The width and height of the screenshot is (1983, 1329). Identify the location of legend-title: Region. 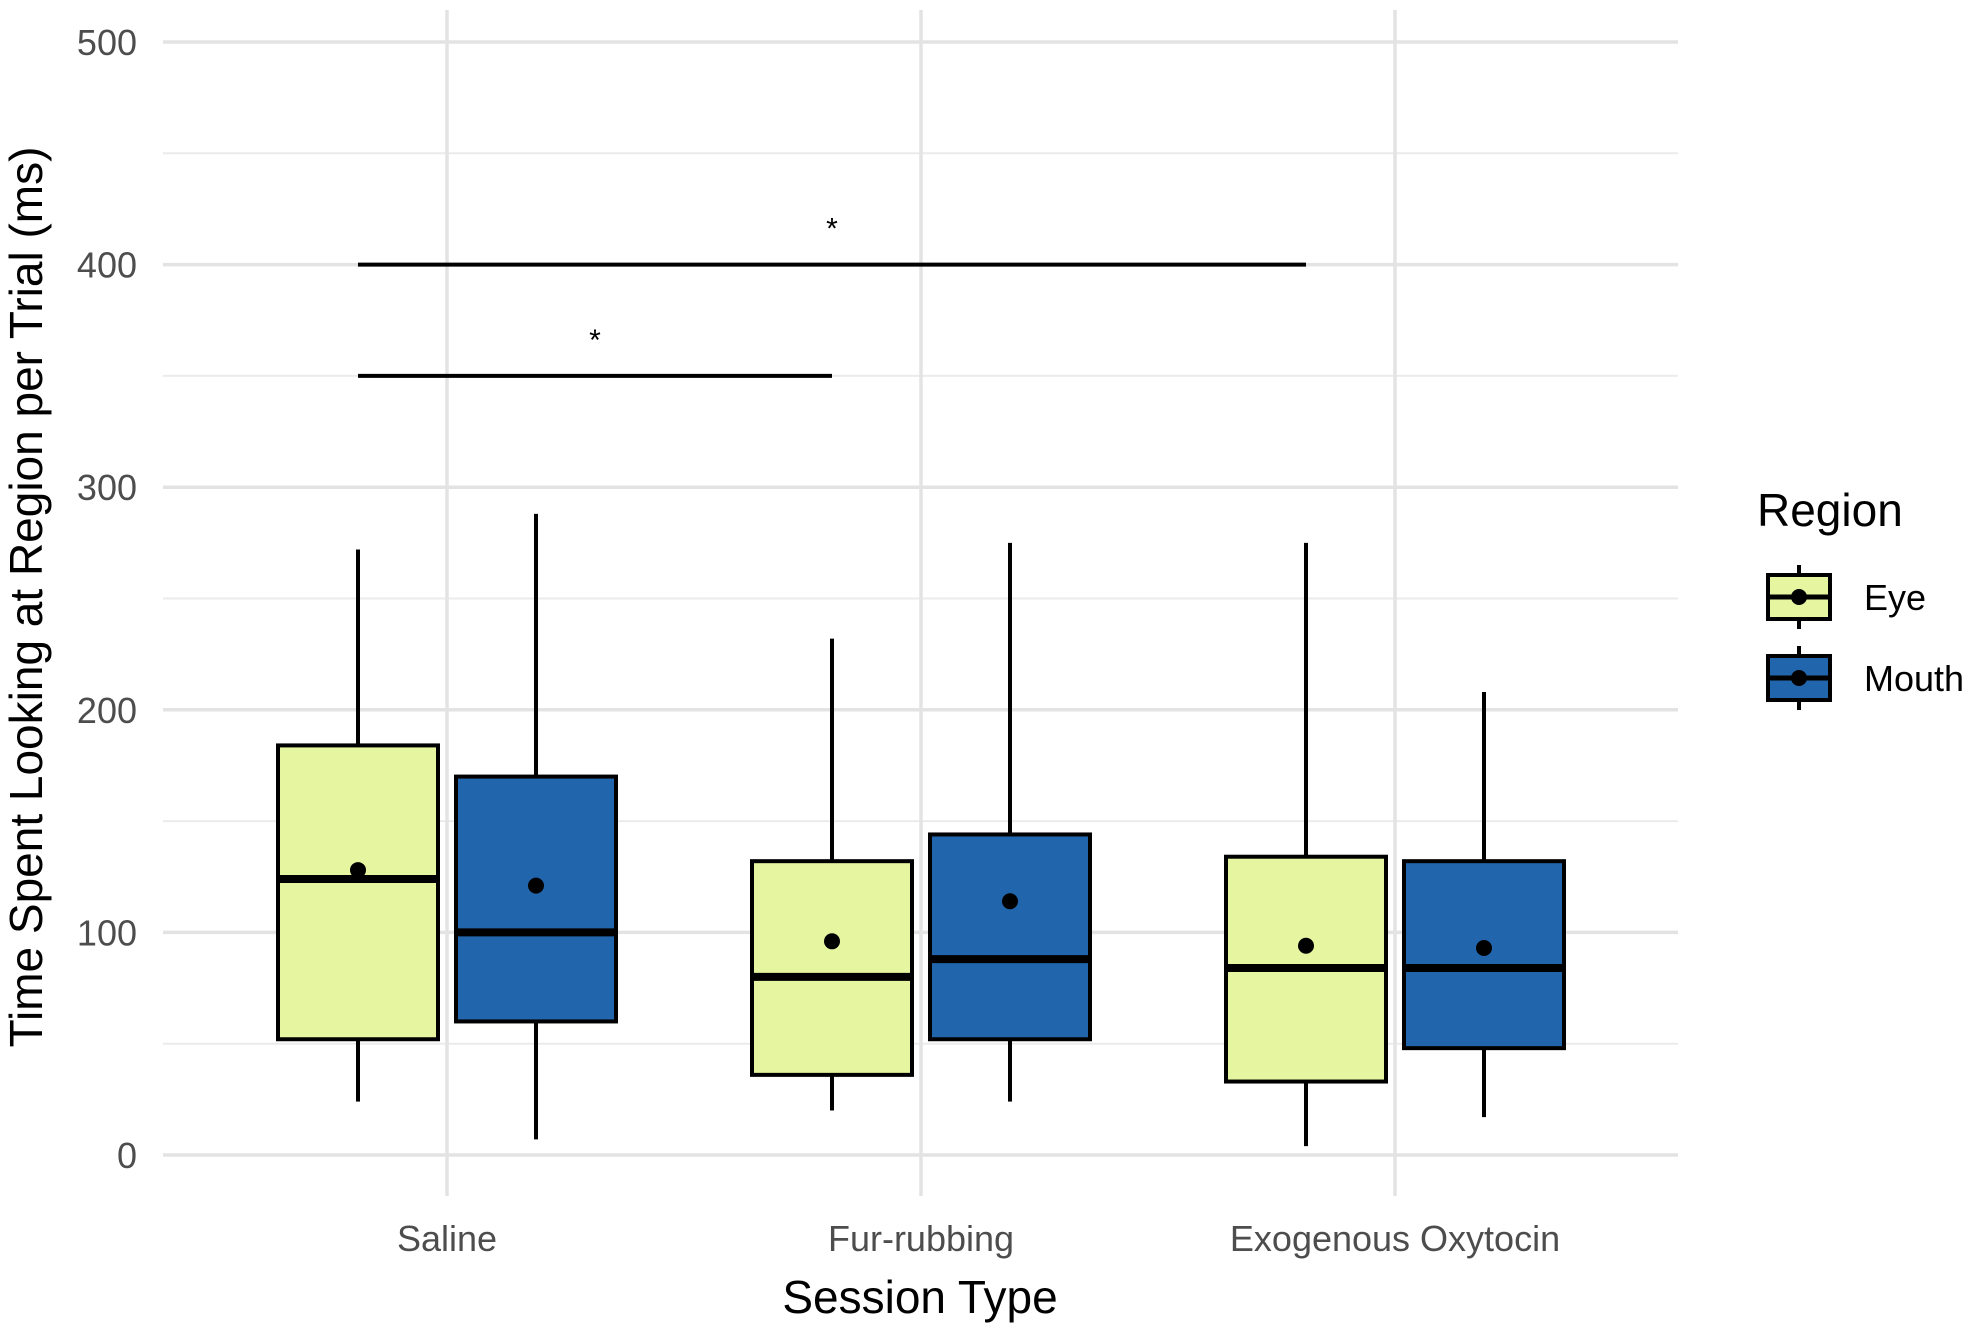
(1830, 510).